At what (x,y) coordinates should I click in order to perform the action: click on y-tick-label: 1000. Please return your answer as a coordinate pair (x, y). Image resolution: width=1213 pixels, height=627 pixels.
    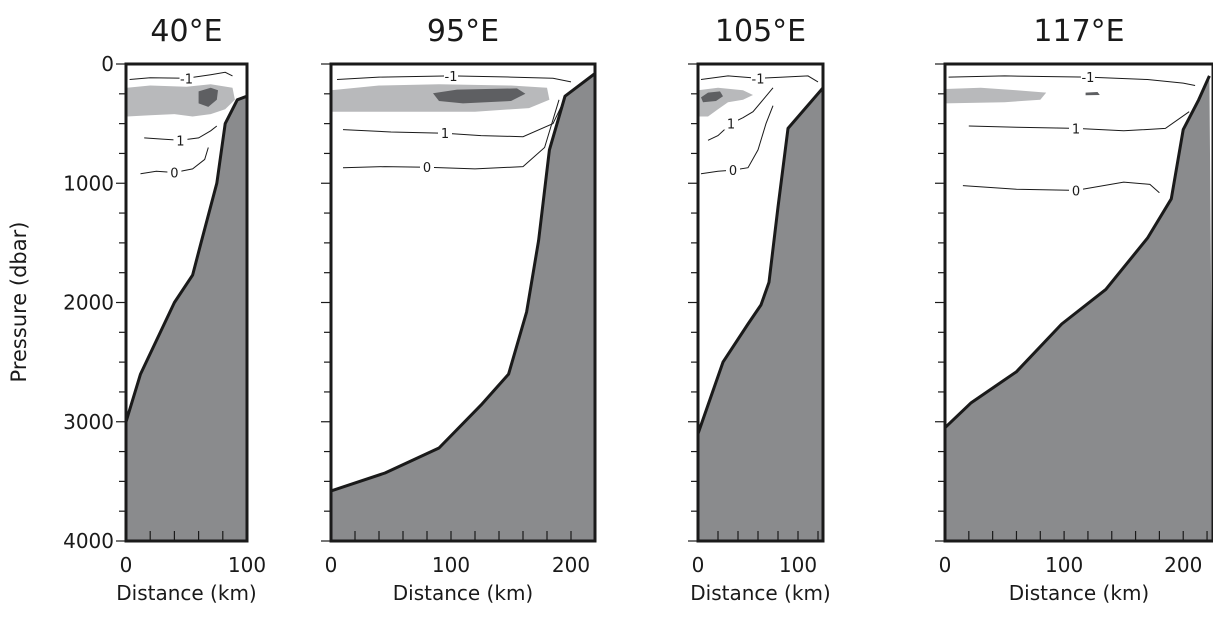
    Looking at the image, I should click on (88, 183).